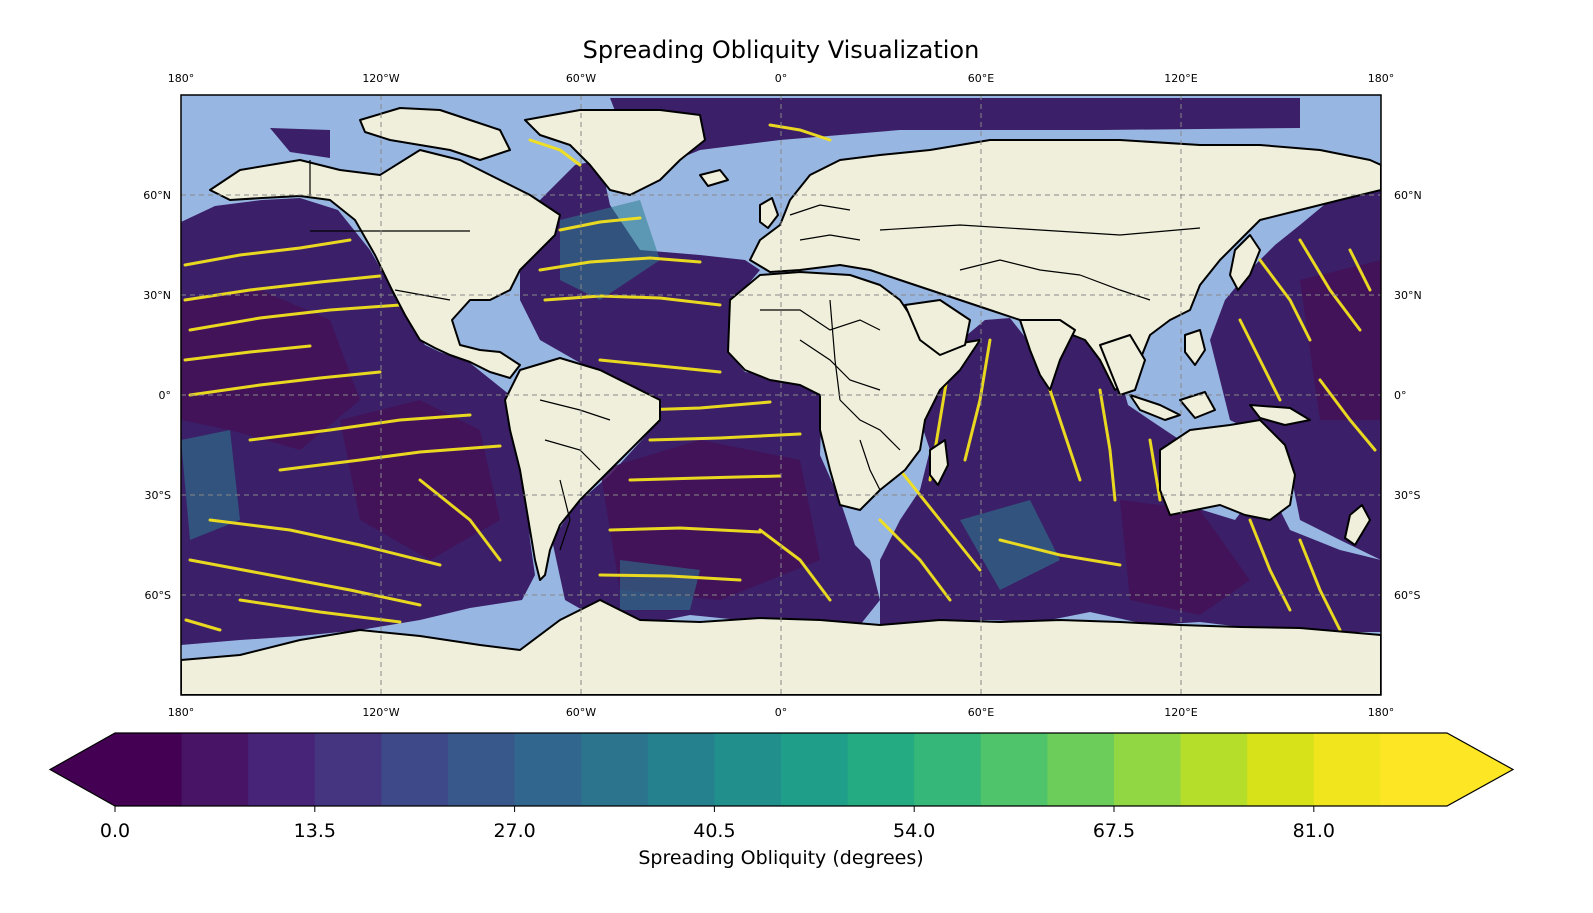 This screenshot has width=1593, height=913. I want to click on lon-label-top-2: 60°W, so click(581, 78).